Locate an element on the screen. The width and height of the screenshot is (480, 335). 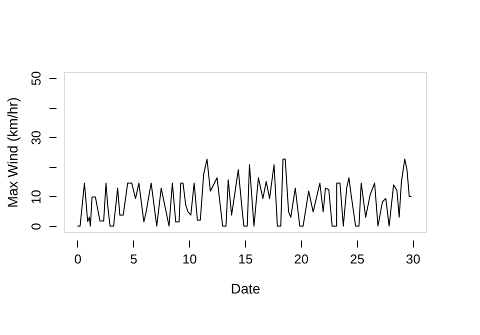
y-axis-title: Max Wind (km/hr) is located at coordinates (12, 152).